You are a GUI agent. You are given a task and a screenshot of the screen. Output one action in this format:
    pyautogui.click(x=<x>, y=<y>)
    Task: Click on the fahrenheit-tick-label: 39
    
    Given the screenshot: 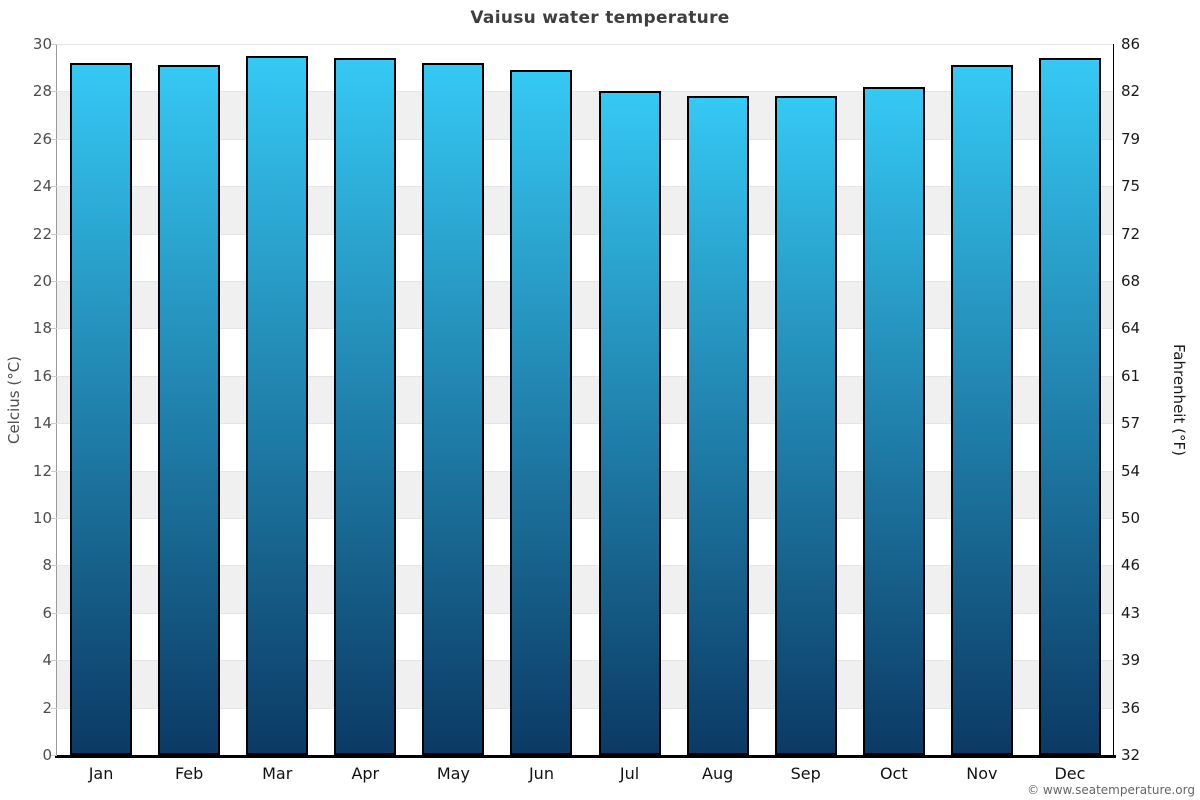 What is the action you would take?
    pyautogui.click(x=1131, y=660)
    